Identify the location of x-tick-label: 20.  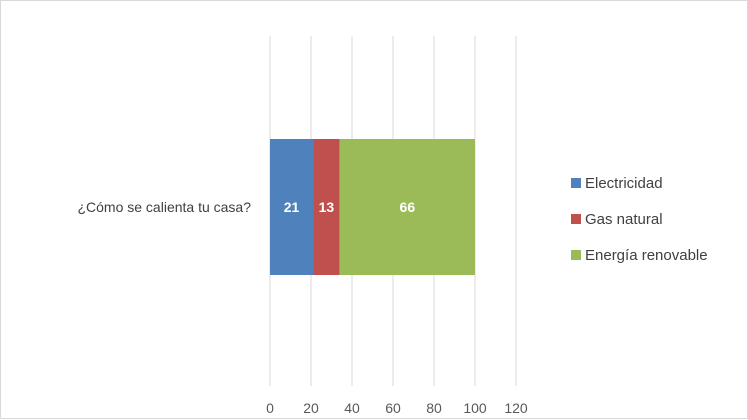
(311, 408).